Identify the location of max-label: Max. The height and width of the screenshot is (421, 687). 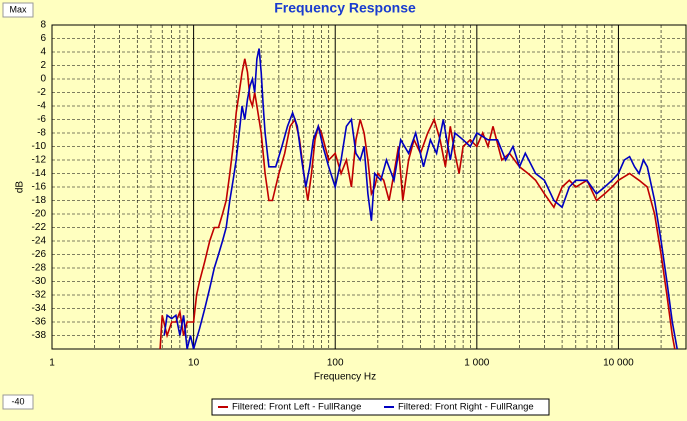
(18, 9).